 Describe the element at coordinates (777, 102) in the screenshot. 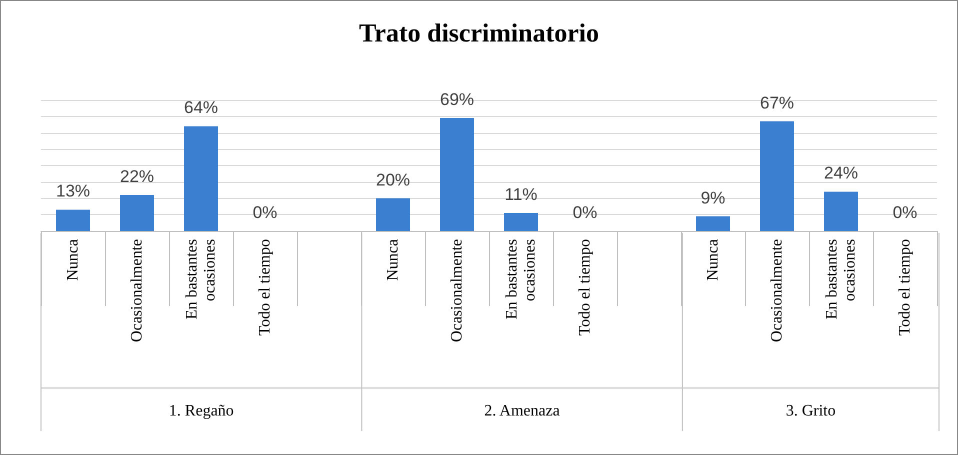

I see `data-label: 67%` at that location.